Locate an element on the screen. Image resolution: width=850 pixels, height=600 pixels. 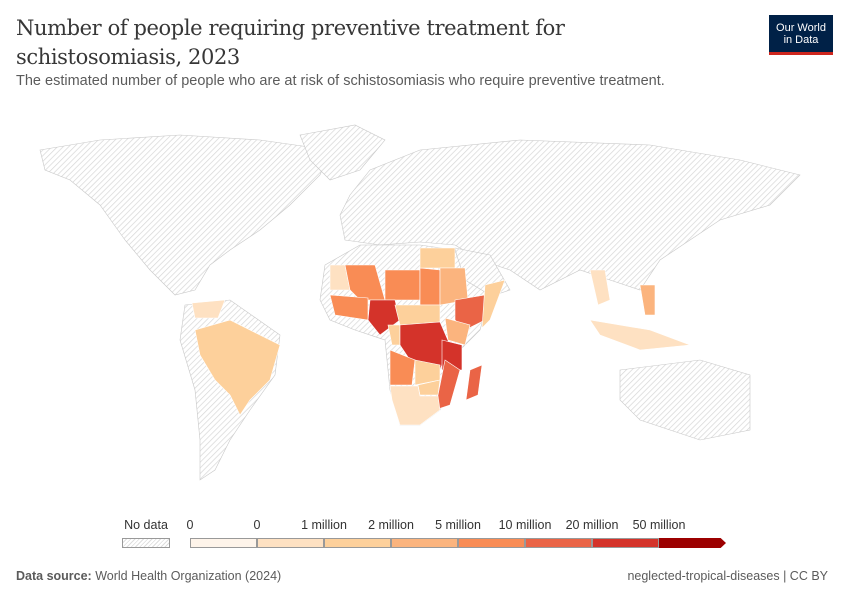
legend-label: 1 million is located at coordinates (324, 525).